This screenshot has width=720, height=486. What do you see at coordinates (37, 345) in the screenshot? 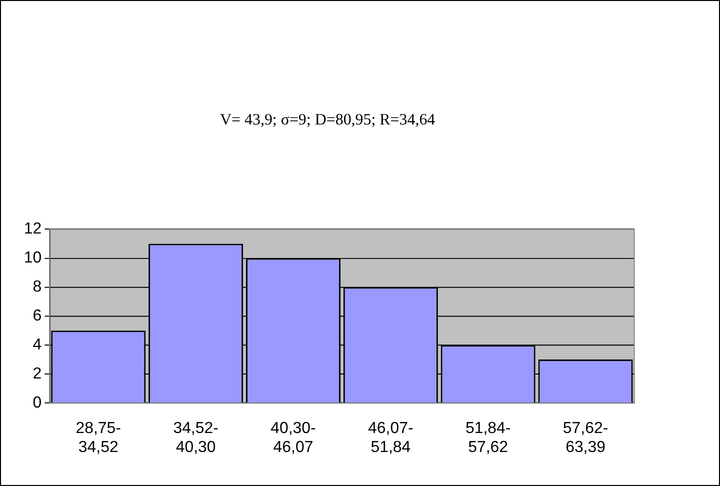
I see `y-tick-label: 4` at bounding box center [37, 345].